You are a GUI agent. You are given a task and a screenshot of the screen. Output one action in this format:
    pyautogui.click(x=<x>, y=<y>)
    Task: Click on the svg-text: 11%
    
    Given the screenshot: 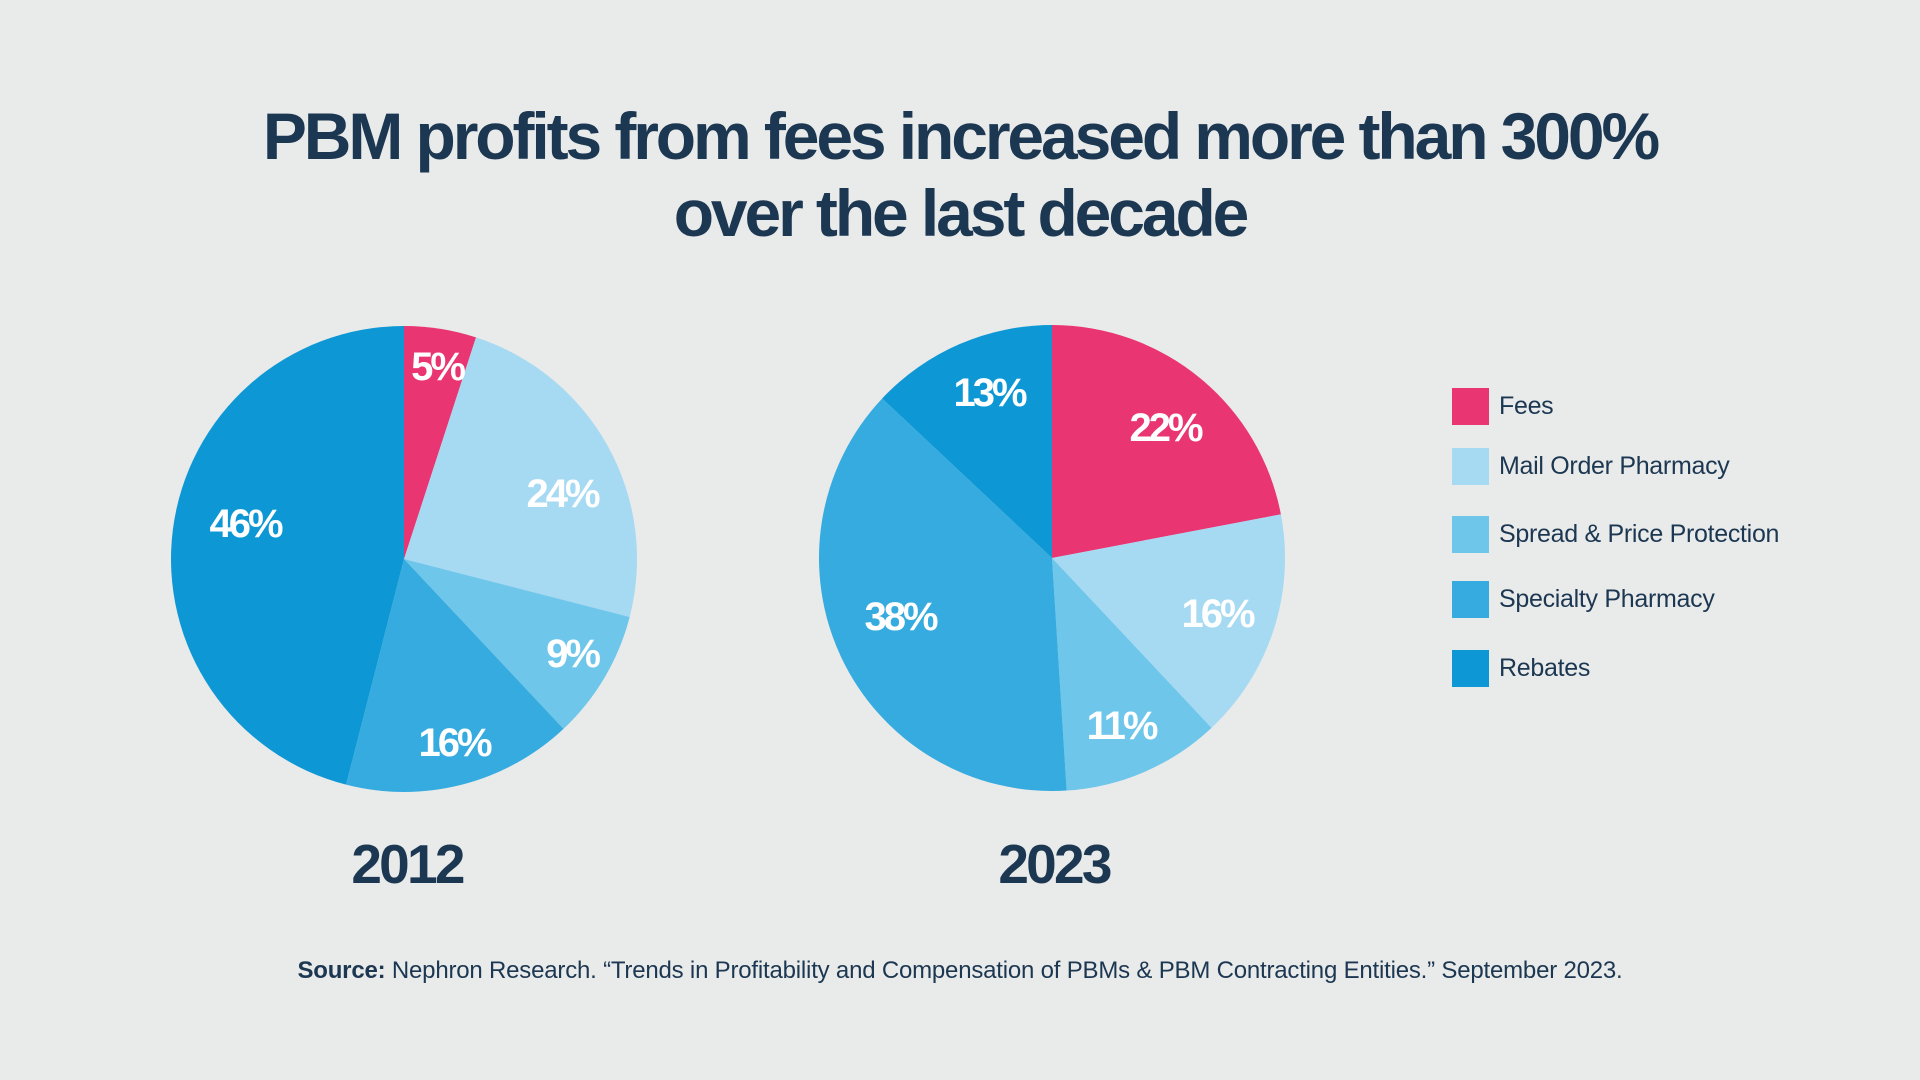 What is the action you would take?
    pyautogui.click(x=1122, y=726)
    